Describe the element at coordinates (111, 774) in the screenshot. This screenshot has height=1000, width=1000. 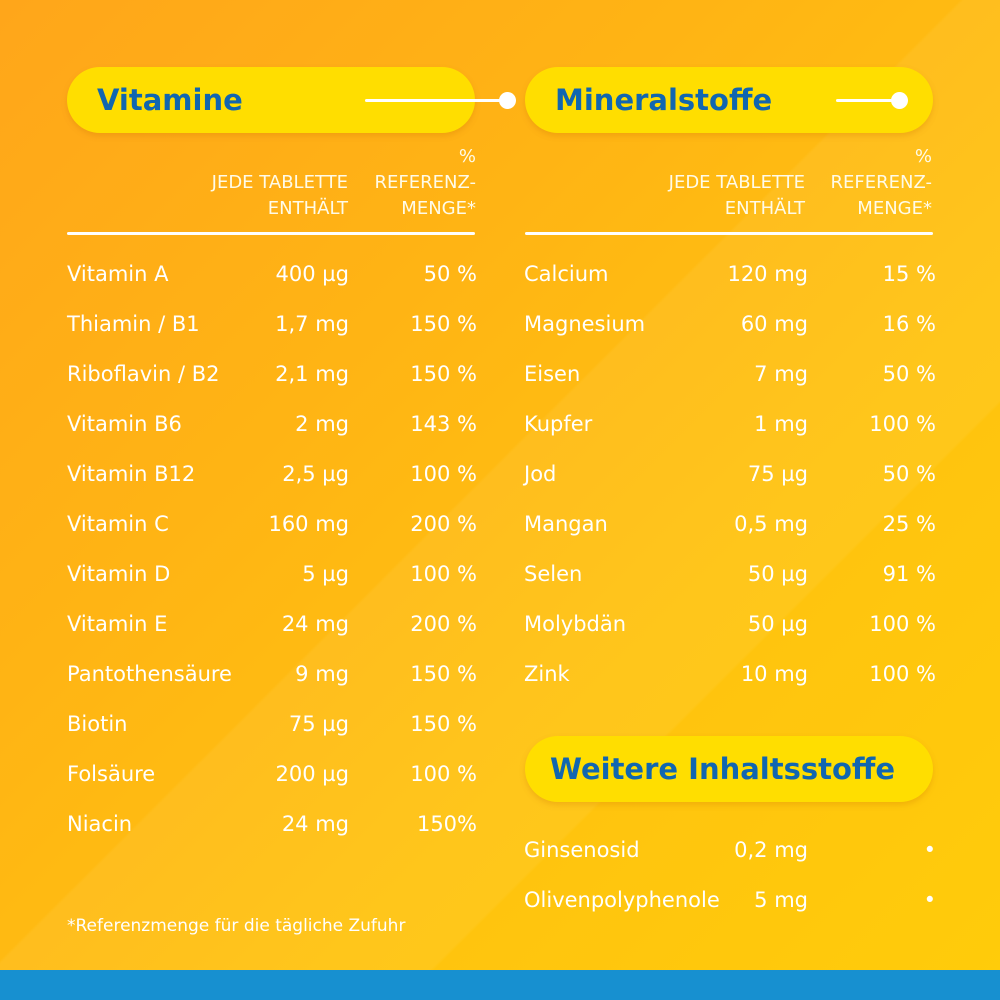
I see `nutrient-name: Folsäure` at that location.